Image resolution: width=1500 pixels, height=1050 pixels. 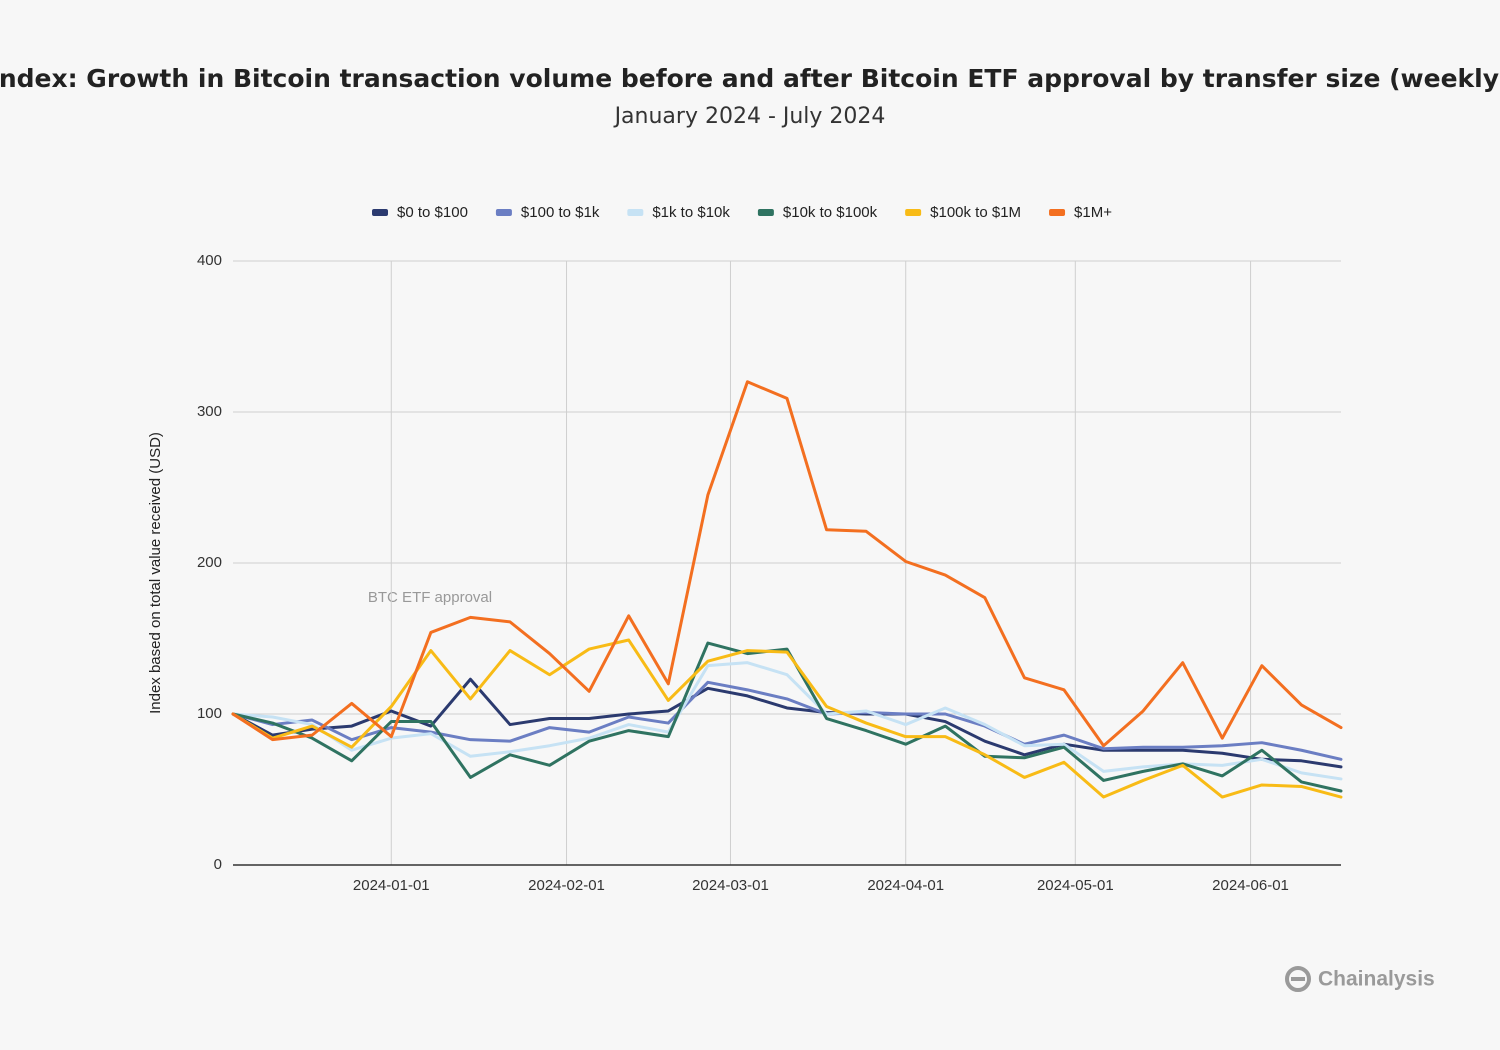 I want to click on y-tick-label: 100, so click(x=209, y=713).